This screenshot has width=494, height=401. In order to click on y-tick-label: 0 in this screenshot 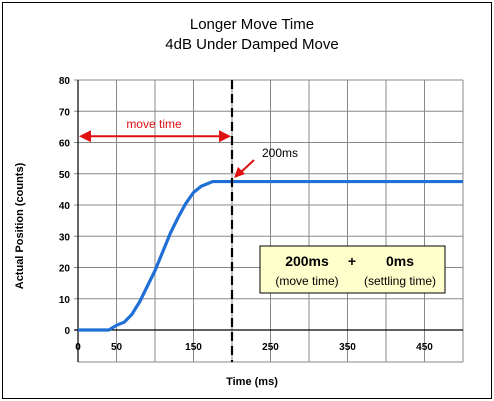, I will do `click(67, 331)`.